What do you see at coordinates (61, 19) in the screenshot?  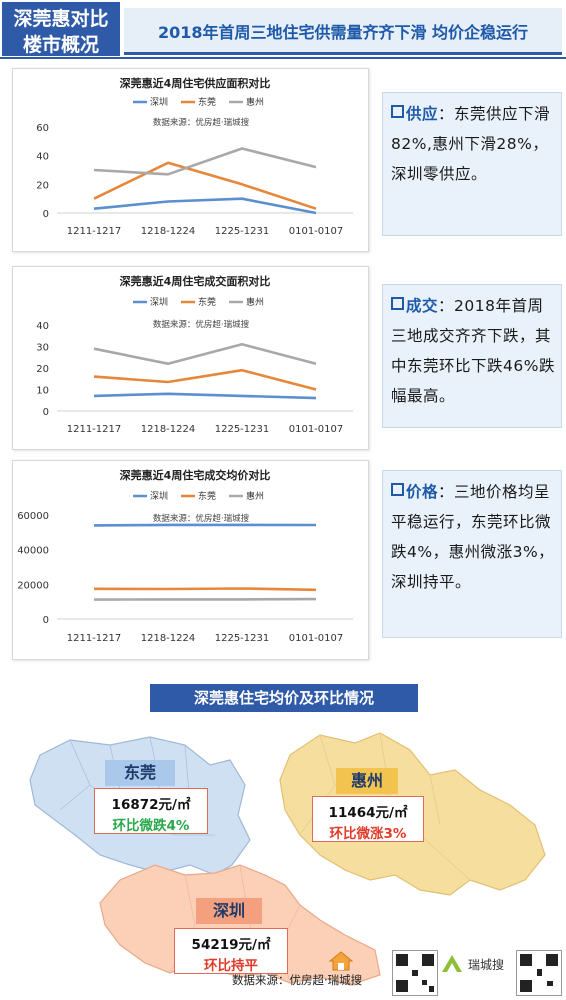 I see `header-tag-line1: 深莞惠对比` at bounding box center [61, 19].